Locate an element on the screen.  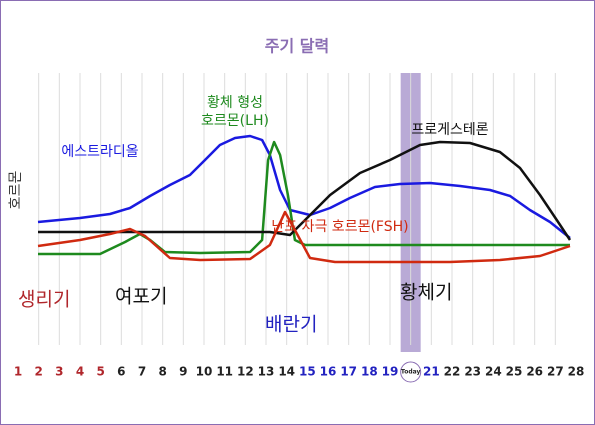
x-tick-label: 2 is located at coordinates (38, 372).